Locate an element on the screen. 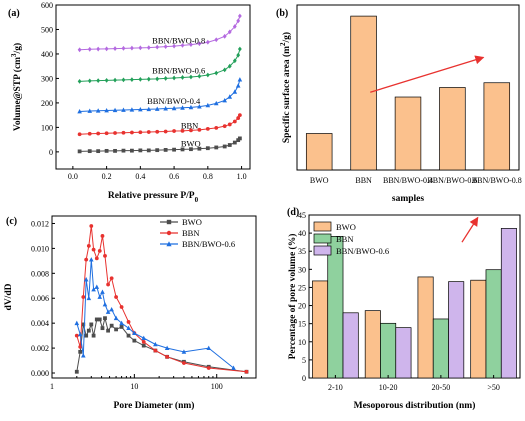  y-tick-label: 0.008 is located at coordinates (40, 273).